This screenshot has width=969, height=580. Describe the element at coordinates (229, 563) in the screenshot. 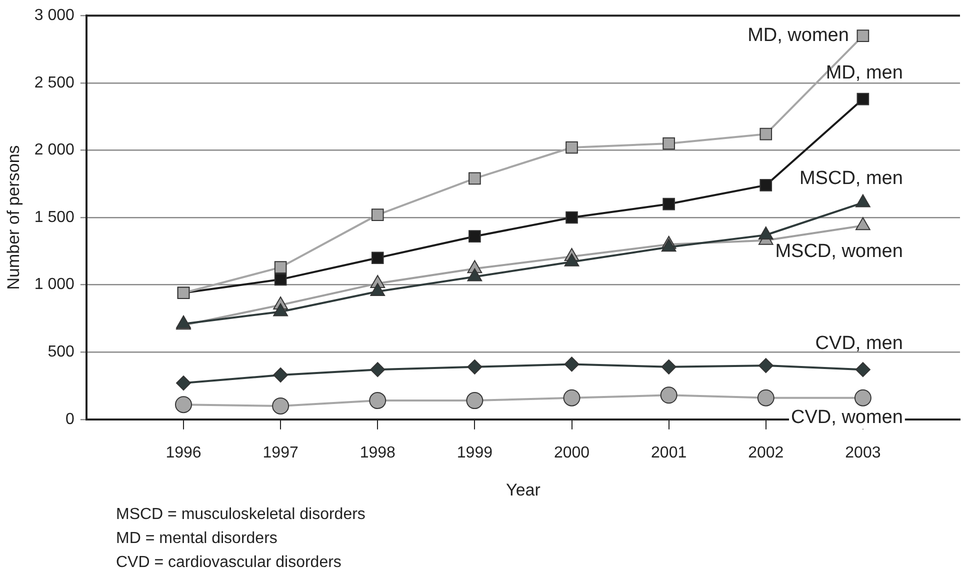

I see `text: CVD = cardiovascular disorders` at that location.